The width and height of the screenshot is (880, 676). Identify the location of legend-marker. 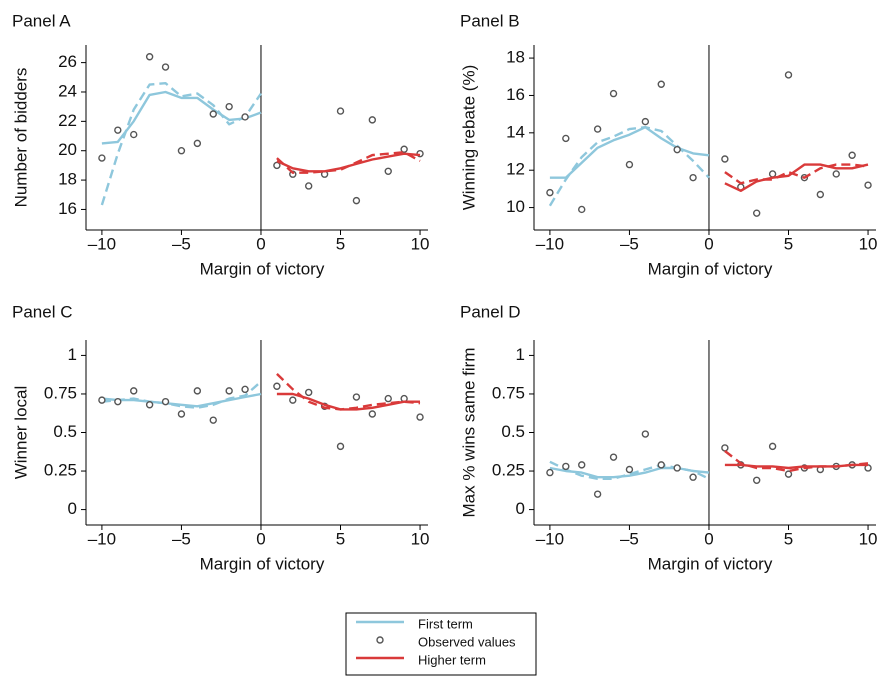
(380, 640).